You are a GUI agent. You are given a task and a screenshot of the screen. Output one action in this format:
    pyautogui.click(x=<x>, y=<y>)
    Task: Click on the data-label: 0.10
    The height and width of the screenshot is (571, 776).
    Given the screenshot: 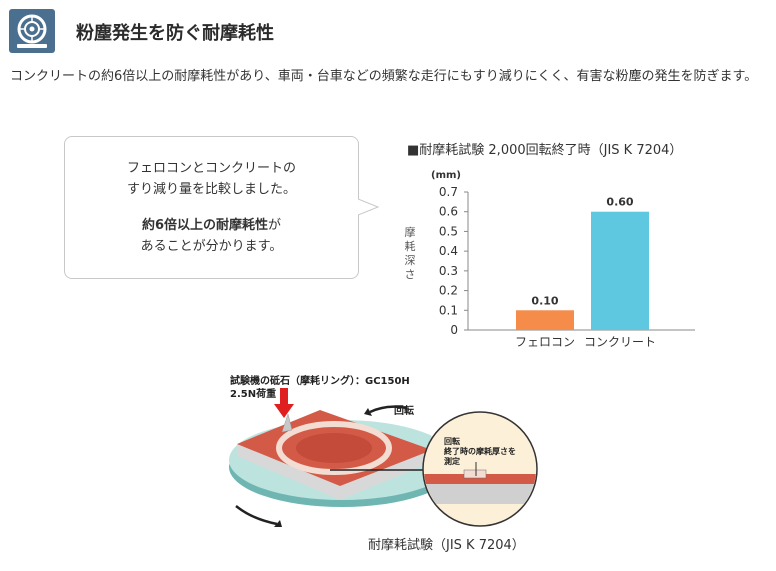 What is the action you would take?
    pyautogui.click(x=544, y=300)
    